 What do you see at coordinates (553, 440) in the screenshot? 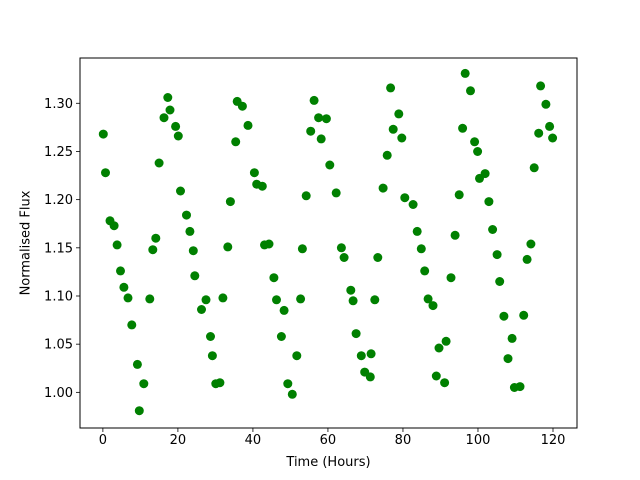
I see `x-tick-label: 120` at bounding box center [553, 440].